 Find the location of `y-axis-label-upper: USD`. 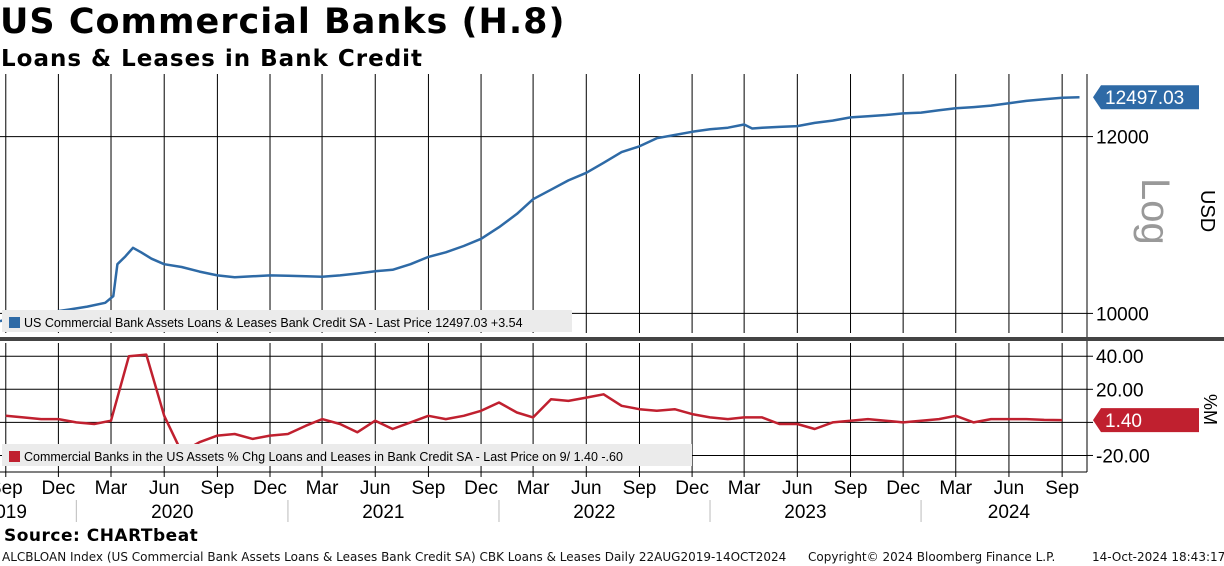

y-axis-label-upper: USD is located at coordinates (1207, 211).